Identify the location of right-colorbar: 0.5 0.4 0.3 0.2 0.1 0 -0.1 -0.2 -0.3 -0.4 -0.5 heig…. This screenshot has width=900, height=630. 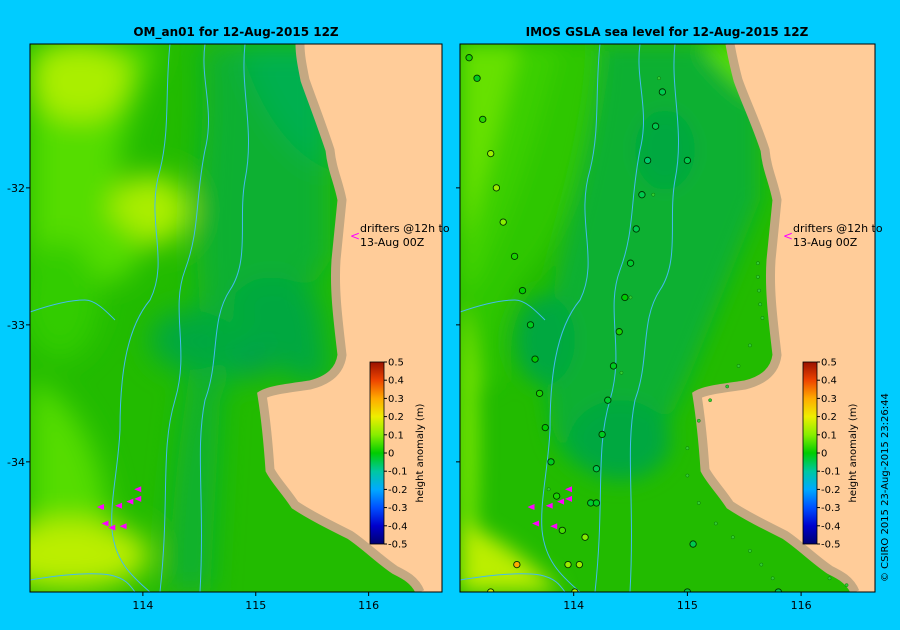
(830, 454).